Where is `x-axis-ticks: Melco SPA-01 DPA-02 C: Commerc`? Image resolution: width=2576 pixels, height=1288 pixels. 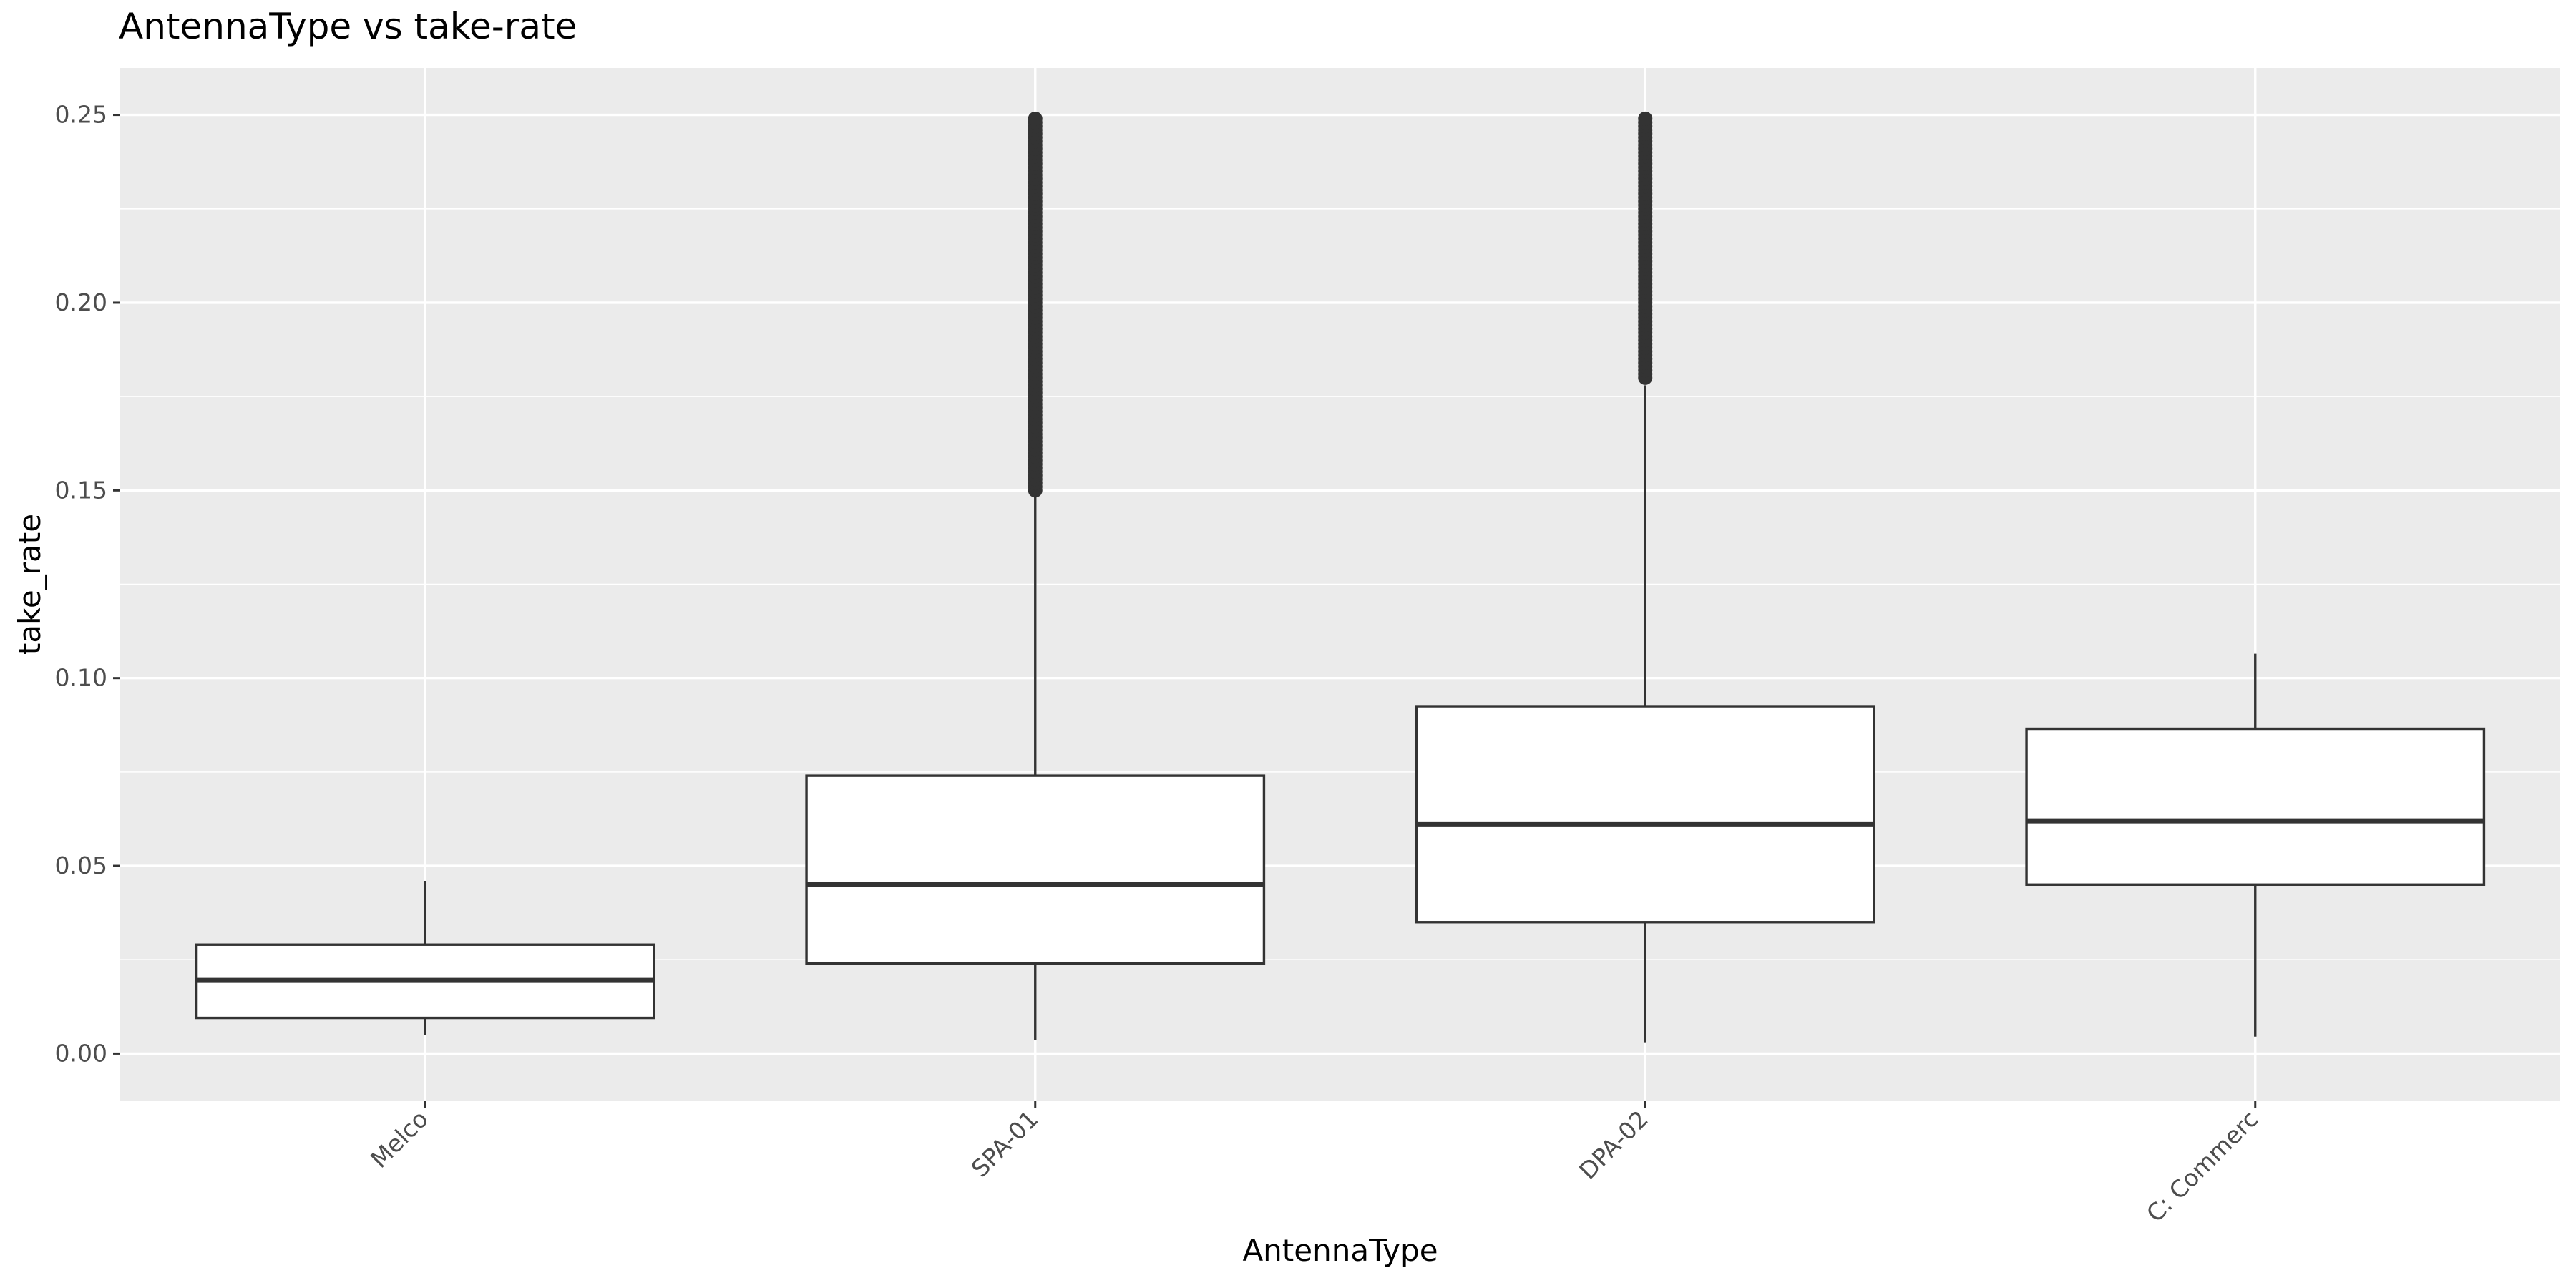 x-axis-ticks: Melco SPA-01 DPA-02 C: Commerc is located at coordinates (1314, 1164).